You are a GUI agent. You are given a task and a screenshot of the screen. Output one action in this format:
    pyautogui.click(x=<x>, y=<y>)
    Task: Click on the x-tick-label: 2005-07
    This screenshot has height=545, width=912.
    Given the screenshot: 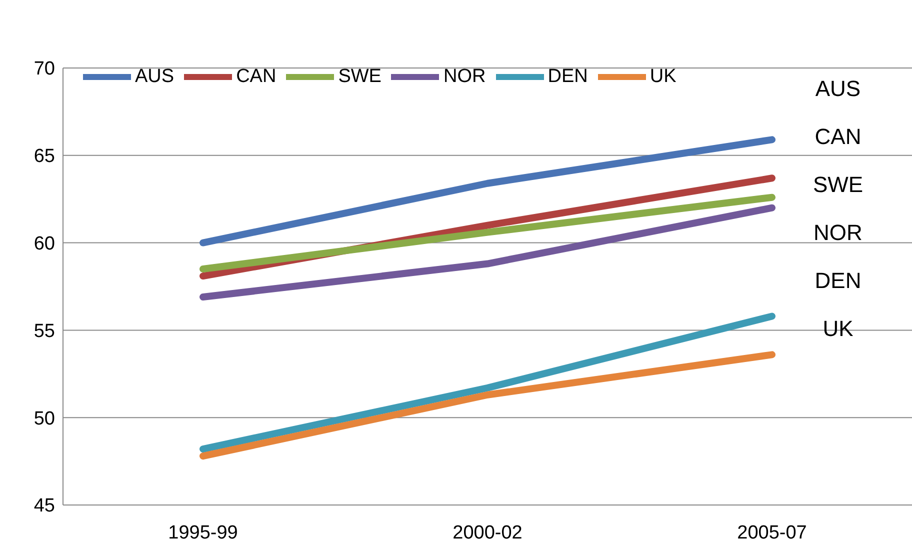 What is the action you would take?
    pyautogui.click(x=772, y=533)
    